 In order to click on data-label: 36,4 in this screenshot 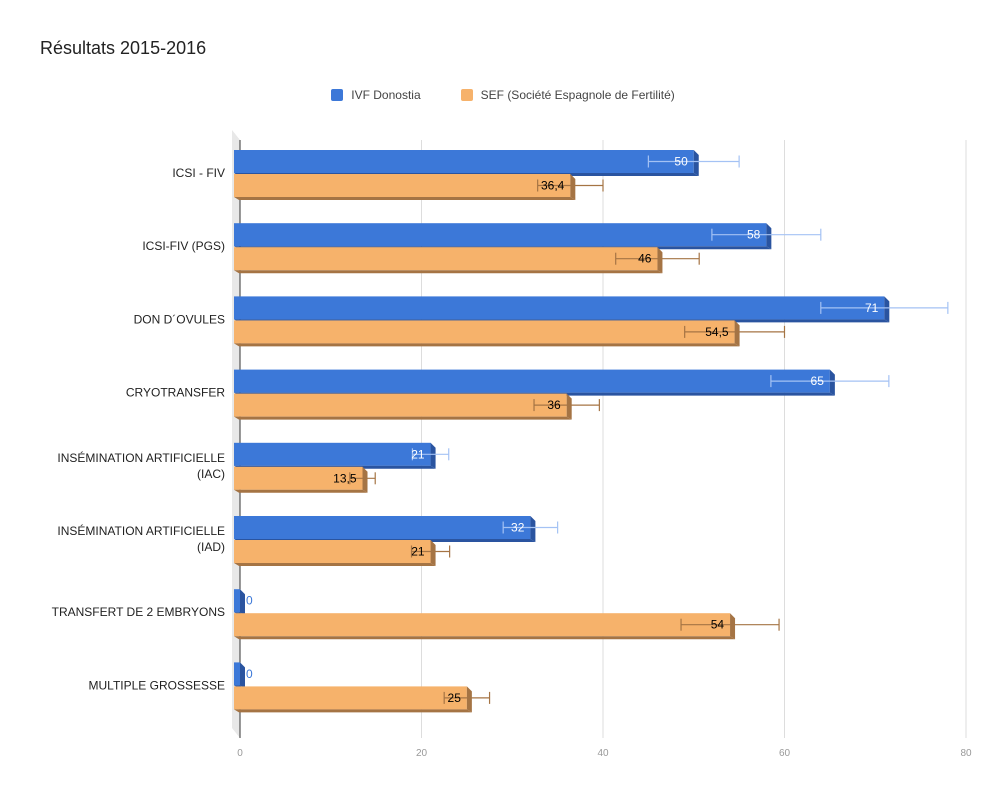, I will do `click(553, 186)`.